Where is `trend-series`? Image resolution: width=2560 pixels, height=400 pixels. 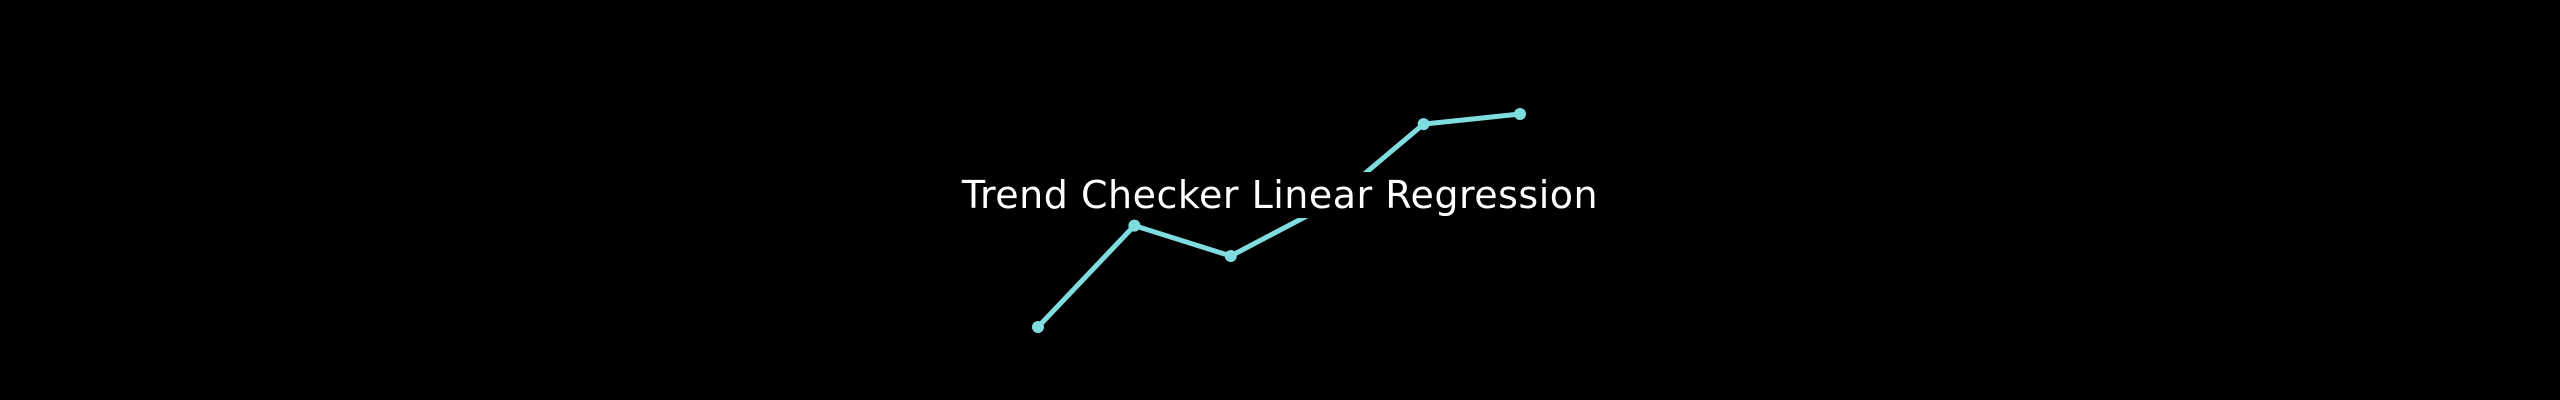
trend-series is located at coordinates (1279, 220).